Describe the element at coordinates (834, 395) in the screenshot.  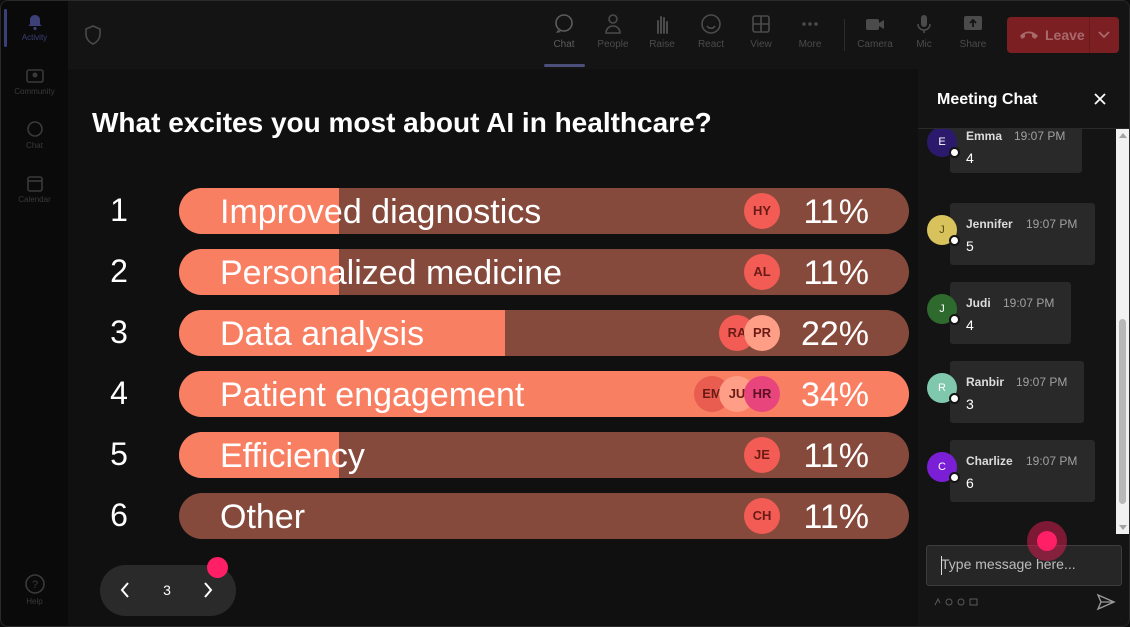
I see `option-percentage: 34%` at that location.